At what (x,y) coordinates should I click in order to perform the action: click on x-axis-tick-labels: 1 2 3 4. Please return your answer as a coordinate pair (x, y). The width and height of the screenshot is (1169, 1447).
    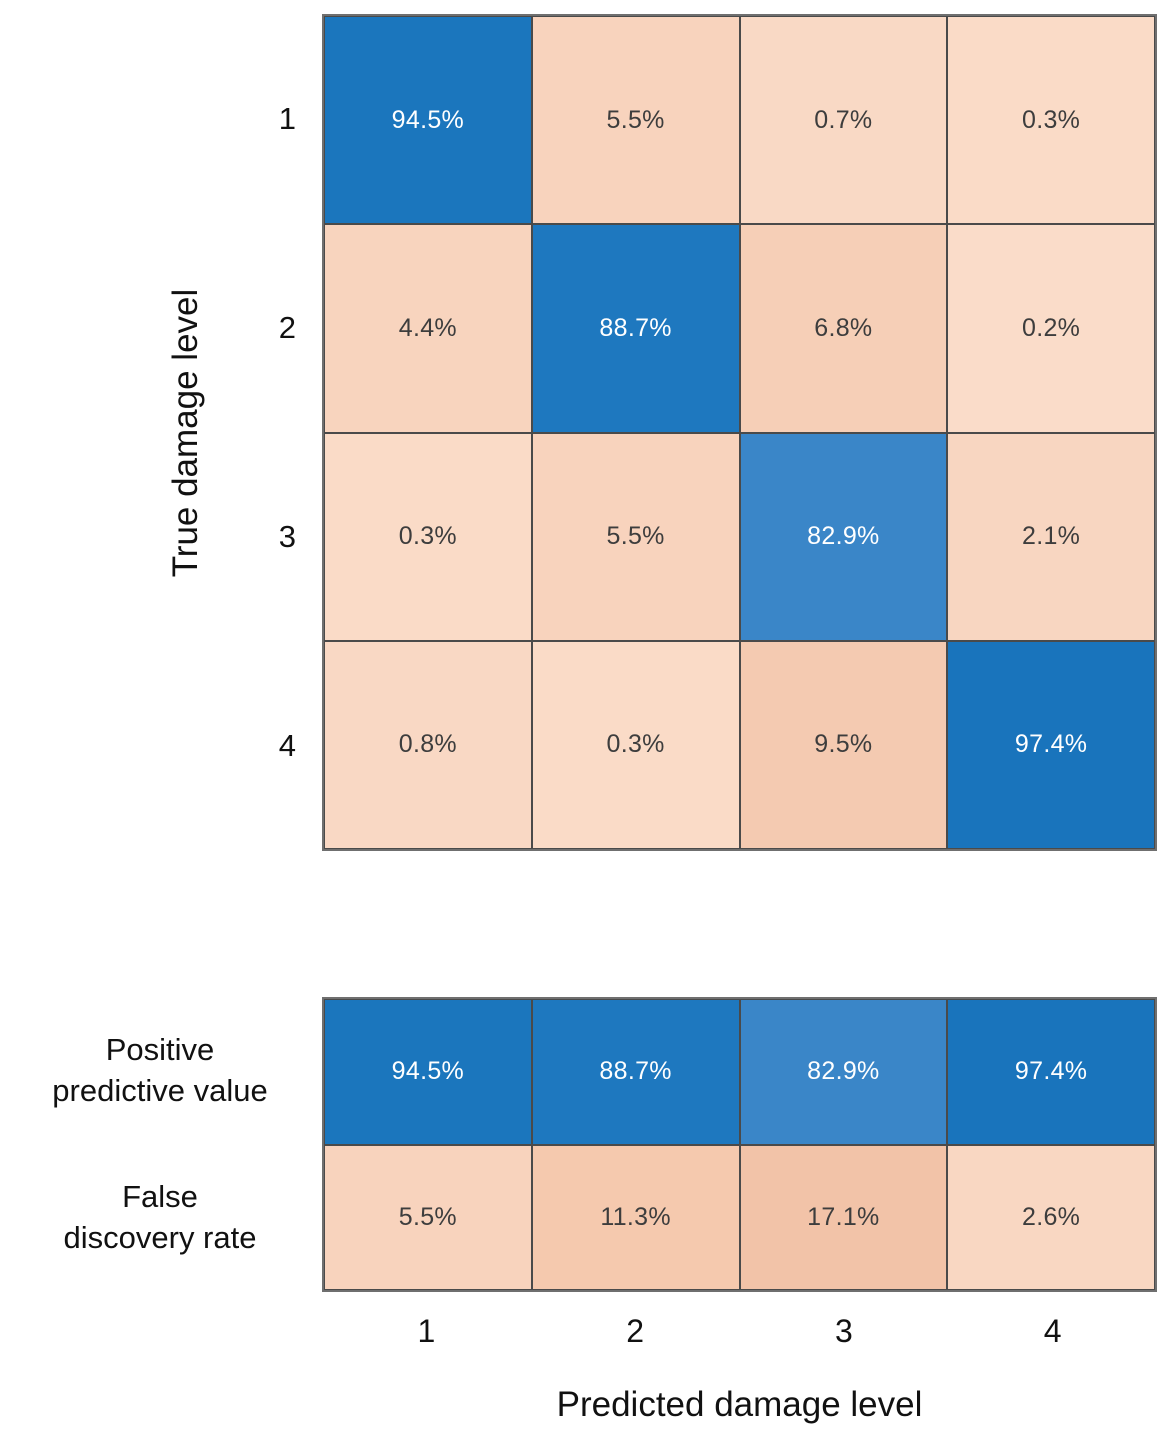
    Looking at the image, I should click on (739, 1331).